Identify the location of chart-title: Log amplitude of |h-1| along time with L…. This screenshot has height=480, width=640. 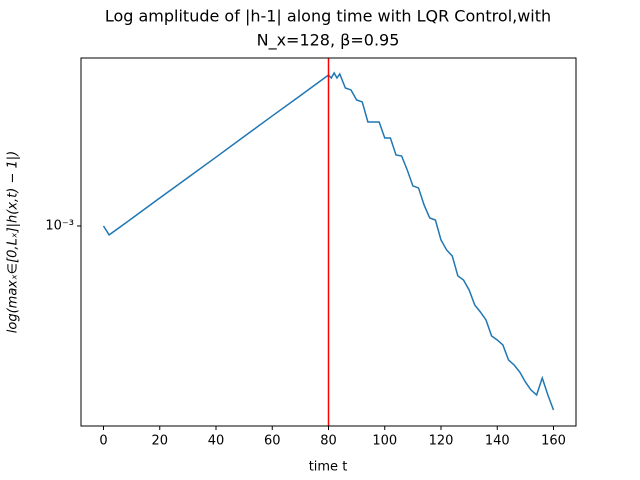
(328, 16).